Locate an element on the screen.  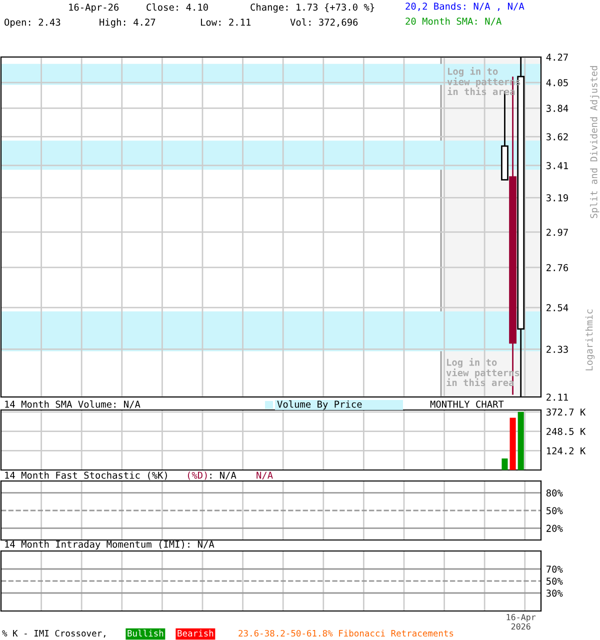
y-tick-label: 4.27 is located at coordinates (557, 57).